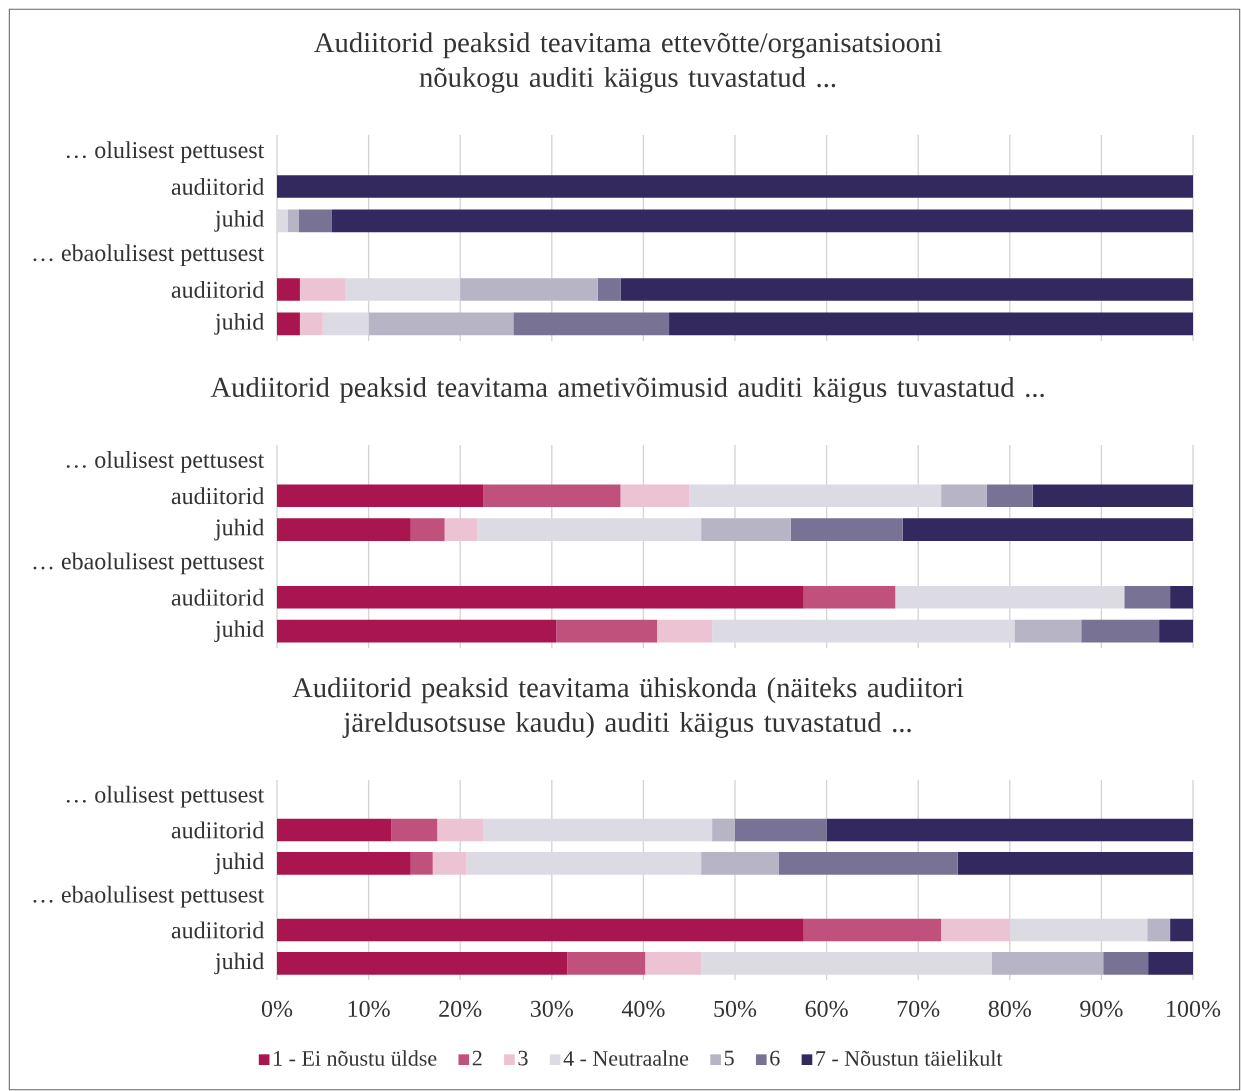 Image resolution: width=1241 pixels, height=1091 pixels. What do you see at coordinates (477, 1058) in the screenshot?
I see `legend-label: 2` at bounding box center [477, 1058].